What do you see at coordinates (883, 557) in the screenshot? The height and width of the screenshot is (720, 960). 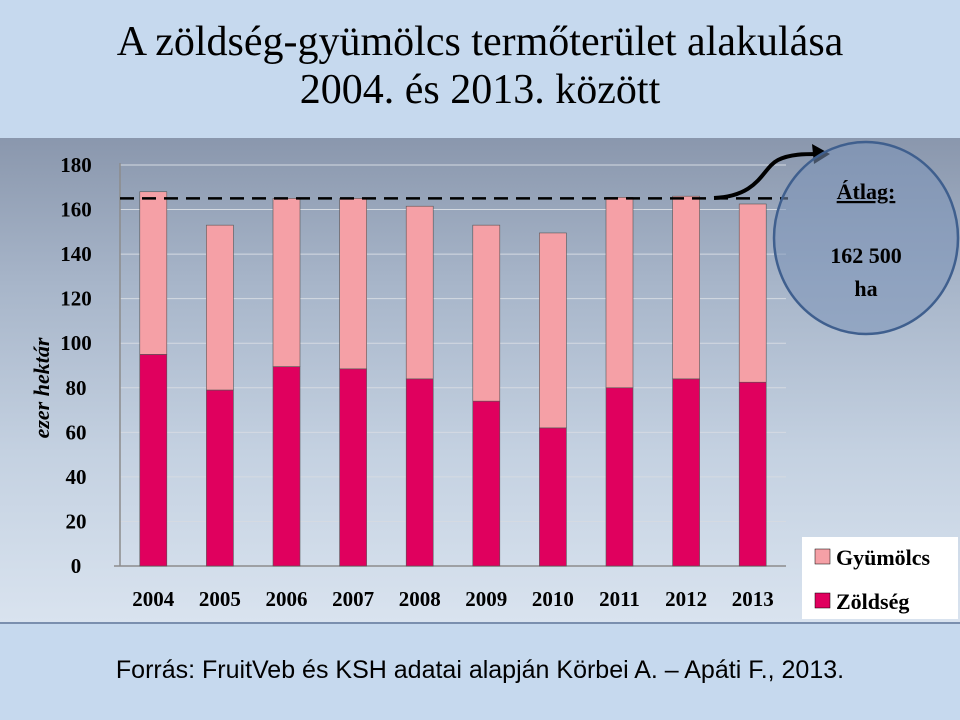 I see `legend-label-gyumolcs: Gyümölcs` at bounding box center [883, 557].